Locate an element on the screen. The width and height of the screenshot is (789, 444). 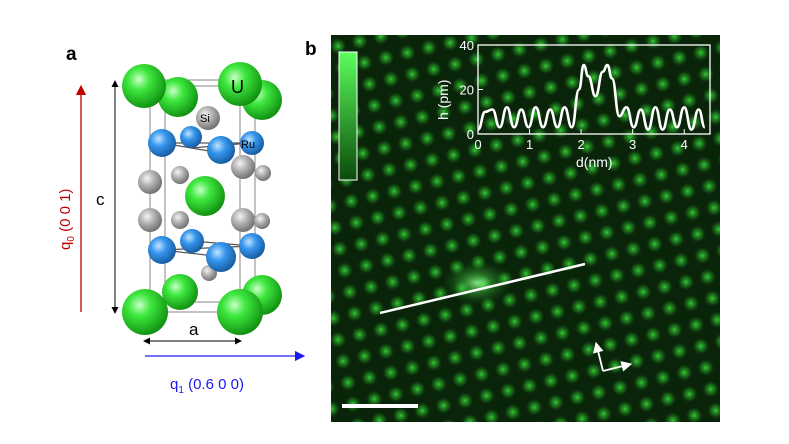
silicon-label: Si is located at coordinates (205, 119).